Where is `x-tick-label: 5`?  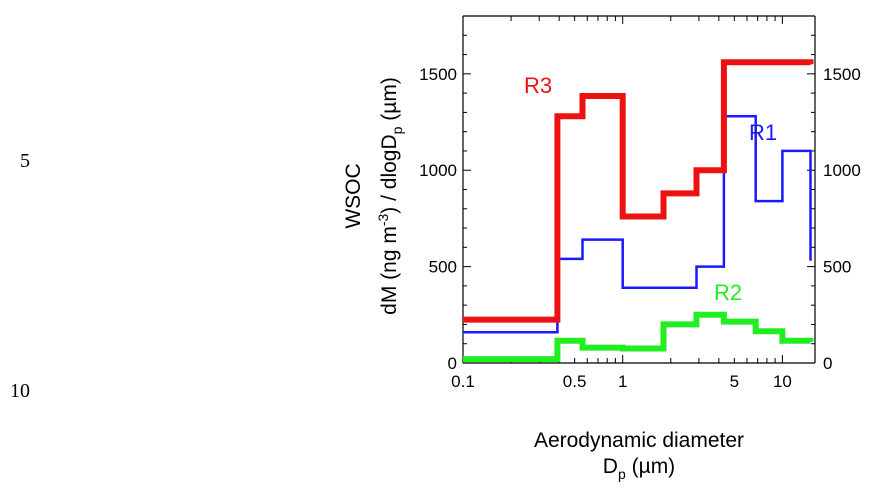 x-tick-label: 5 is located at coordinates (734, 381).